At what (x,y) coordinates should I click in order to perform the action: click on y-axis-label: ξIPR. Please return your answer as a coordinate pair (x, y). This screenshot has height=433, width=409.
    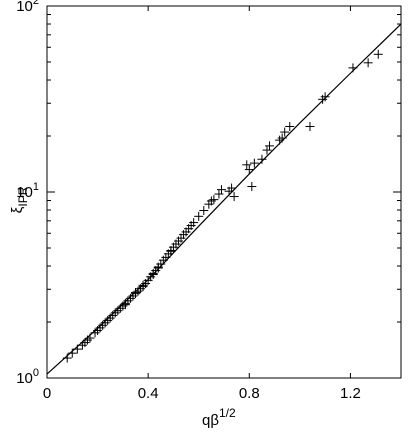
    Looking at the image, I should click on (19, 199).